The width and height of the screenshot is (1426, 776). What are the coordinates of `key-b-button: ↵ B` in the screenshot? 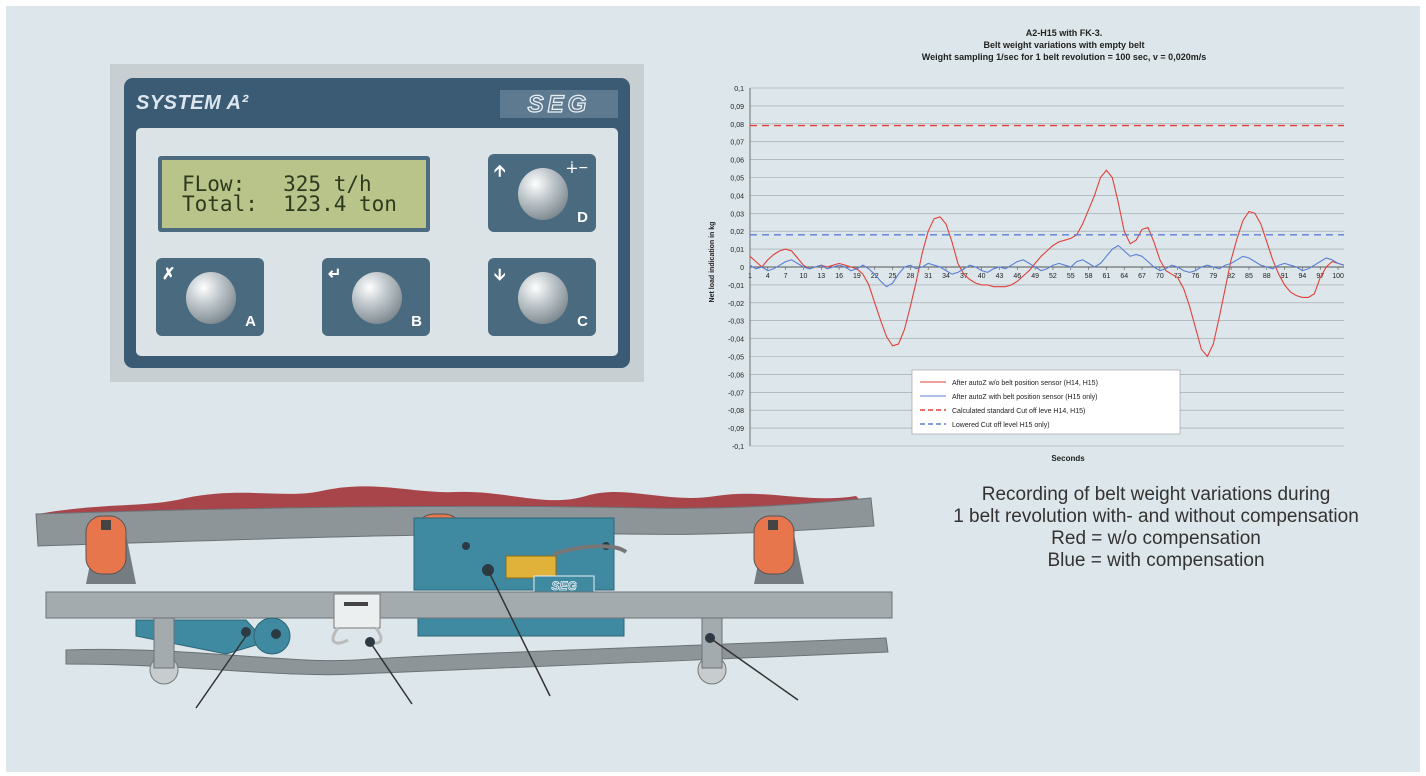 It's located at (376, 297).